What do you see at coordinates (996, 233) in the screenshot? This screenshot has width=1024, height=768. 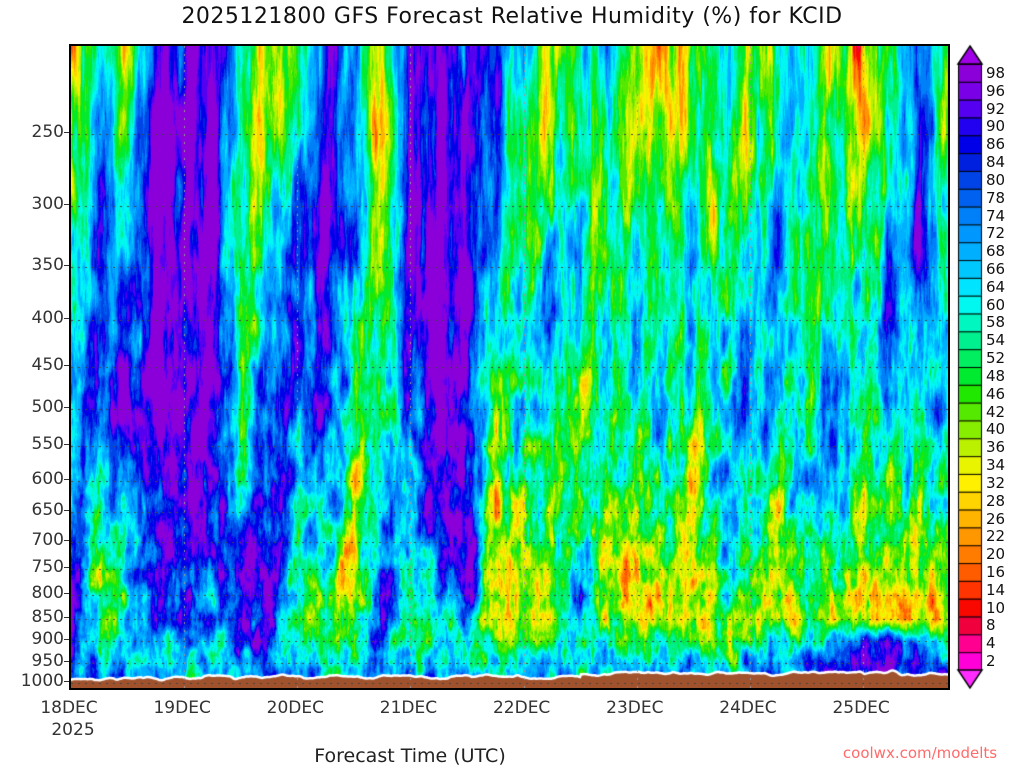 I see `colorbar-tick-label: 72` at bounding box center [996, 233].